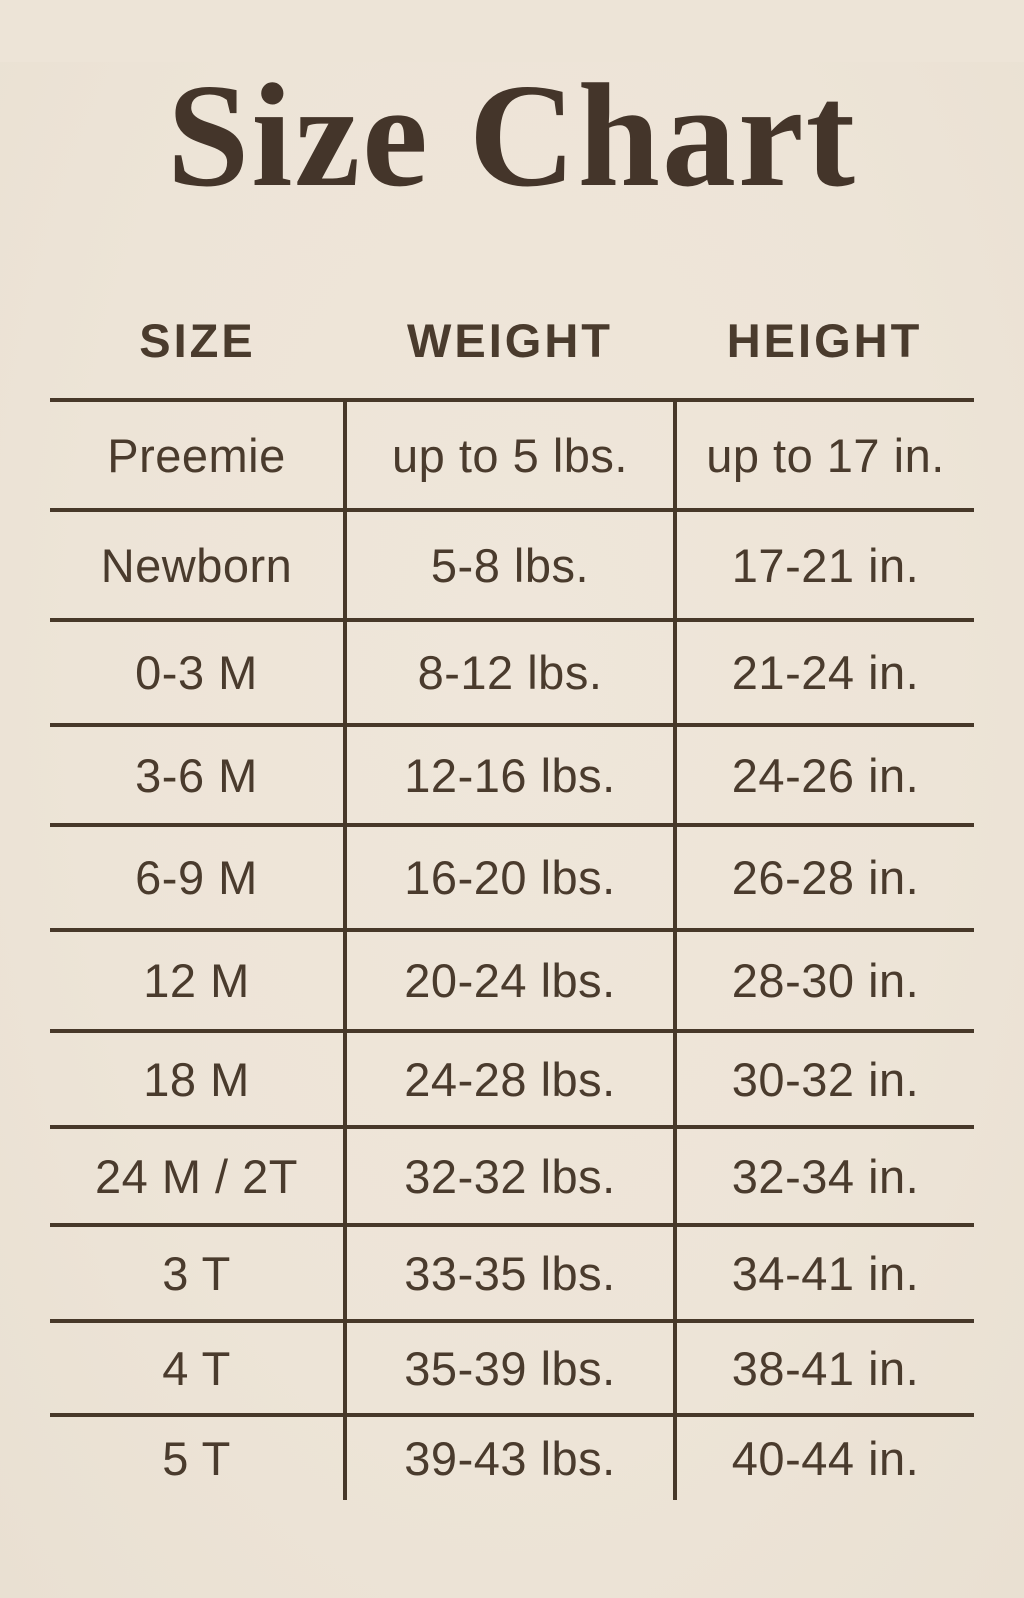 This screenshot has width=1024, height=1598. I want to click on size-cell: 18 M, so click(197, 1078).